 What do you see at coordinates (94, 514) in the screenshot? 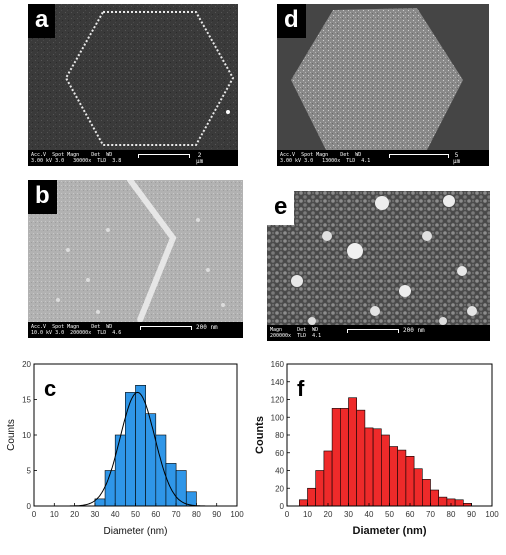
I see `x-tick-label-c-3: 30` at bounding box center [94, 514].